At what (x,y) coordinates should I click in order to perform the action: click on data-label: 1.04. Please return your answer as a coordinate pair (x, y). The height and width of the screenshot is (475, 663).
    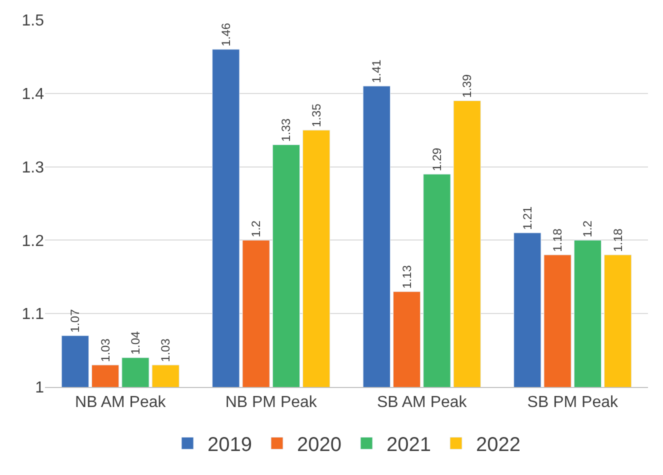
    Looking at the image, I should click on (135, 342).